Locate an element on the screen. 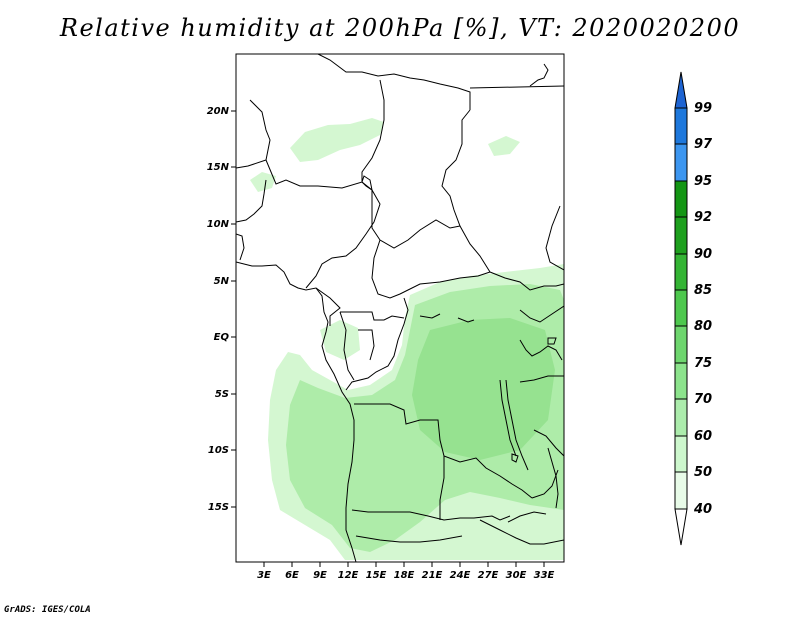 This screenshot has width=800, height=618. border-chad-sudan is located at coordinates (466, 191).